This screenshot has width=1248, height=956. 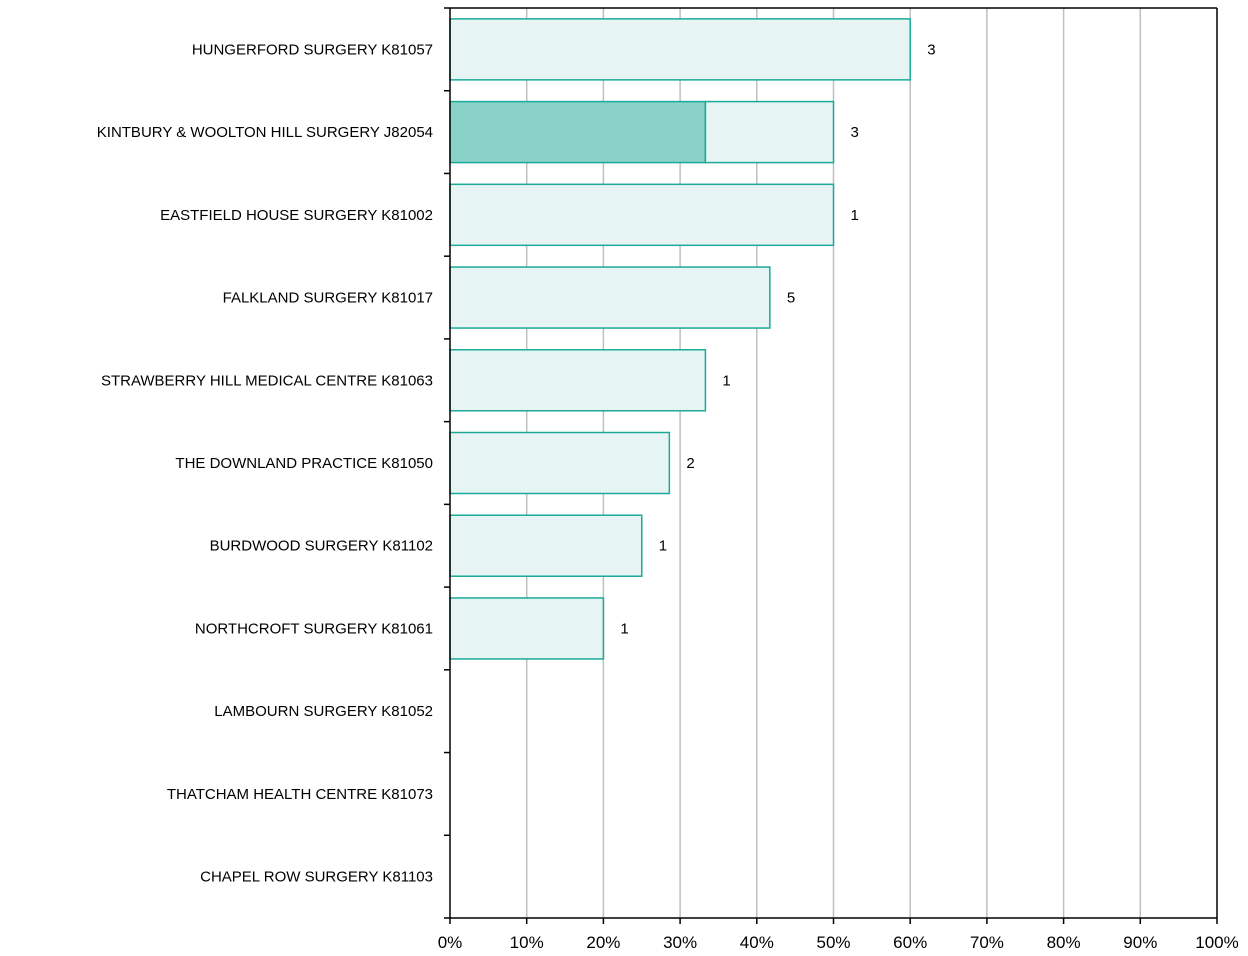 What do you see at coordinates (987, 942) in the screenshot?
I see `x-tick-label: 70%` at bounding box center [987, 942].